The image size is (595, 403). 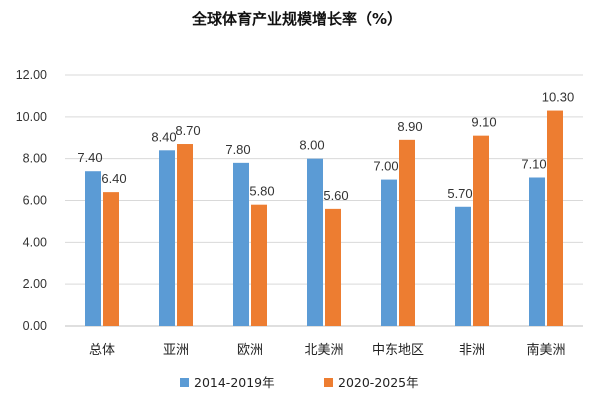 What do you see at coordinates (261, 191) in the screenshot?
I see `data-label: 5.80` at bounding box center [261, 191].